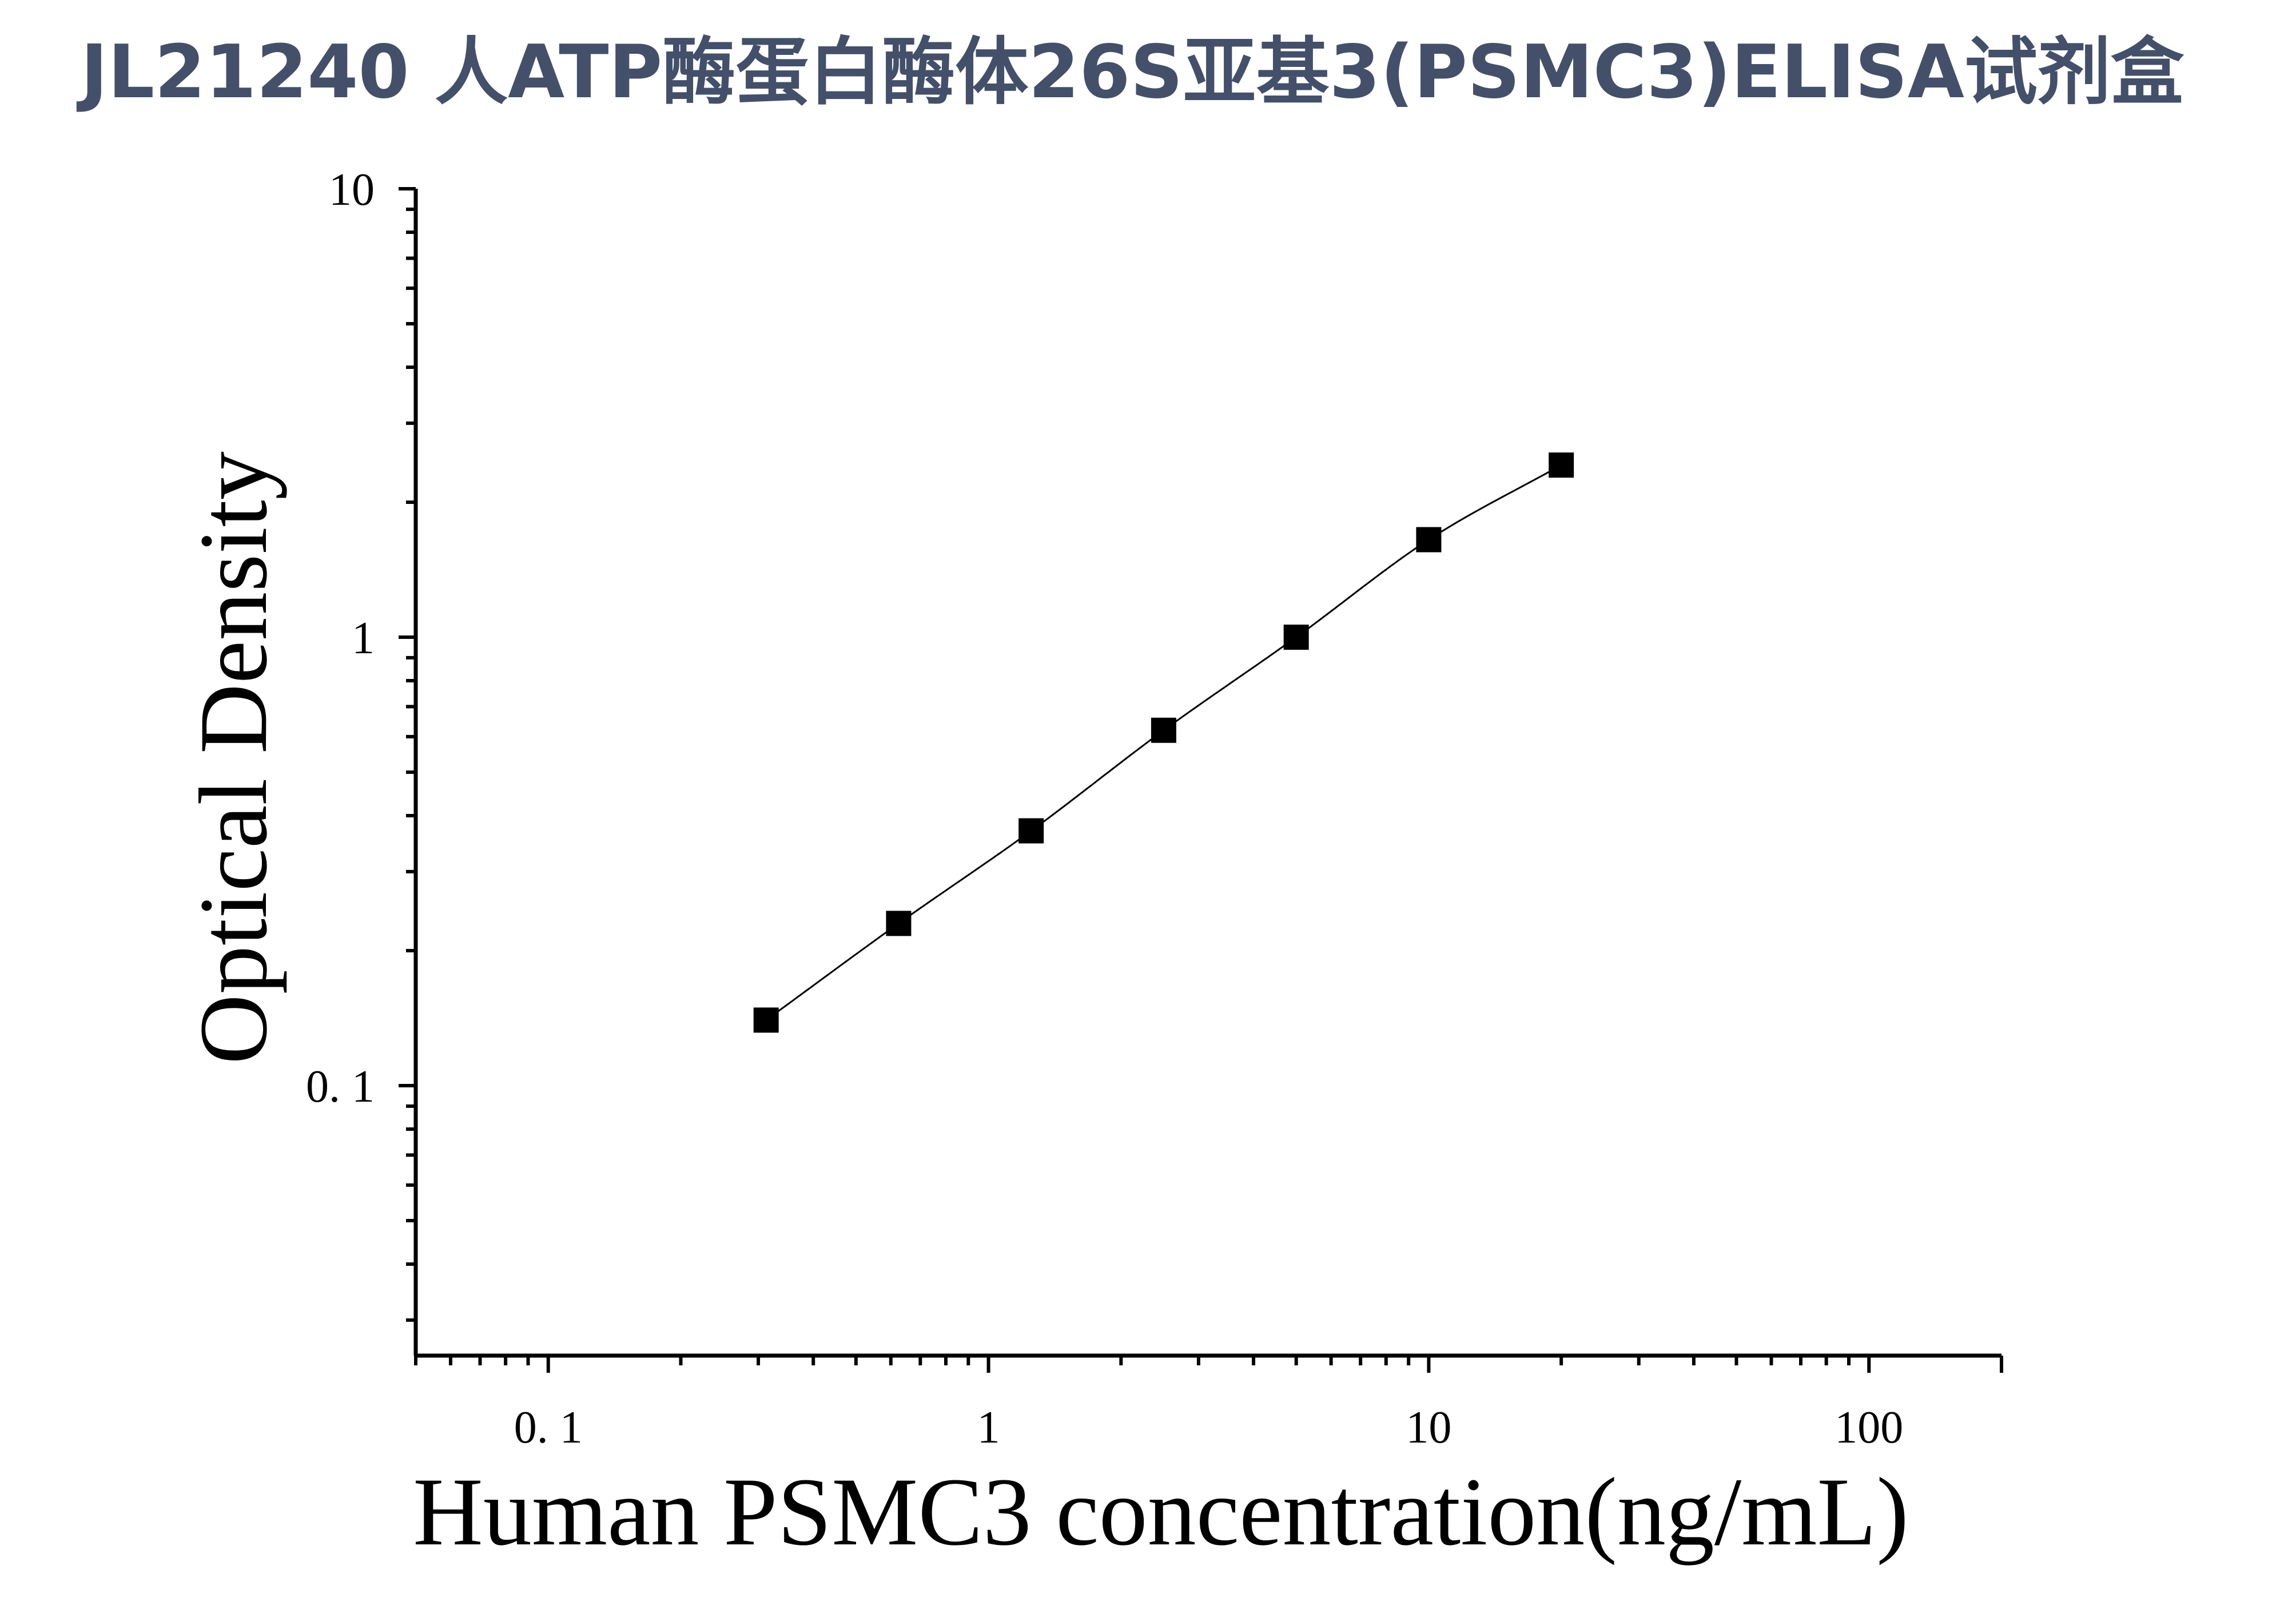  Describe the element at coordinates (340, 1087) in the screenshot. I see `y-tick-label: 0. 1` at that location.